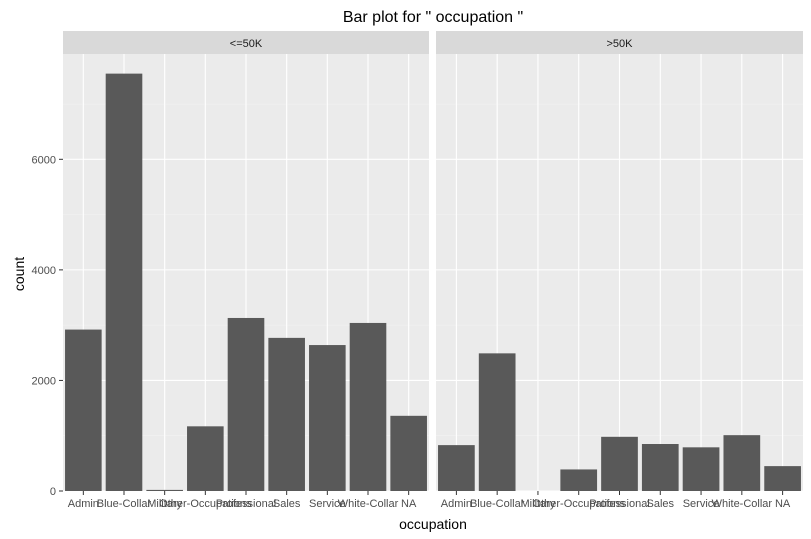  I want to click on bar-military, so click(164, 490).